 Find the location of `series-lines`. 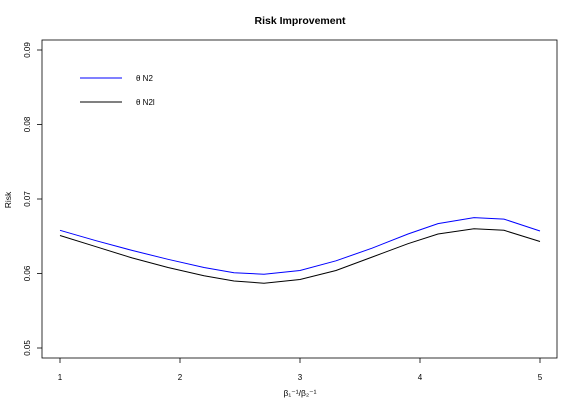

series-lines is located at coordinates (300, 250).